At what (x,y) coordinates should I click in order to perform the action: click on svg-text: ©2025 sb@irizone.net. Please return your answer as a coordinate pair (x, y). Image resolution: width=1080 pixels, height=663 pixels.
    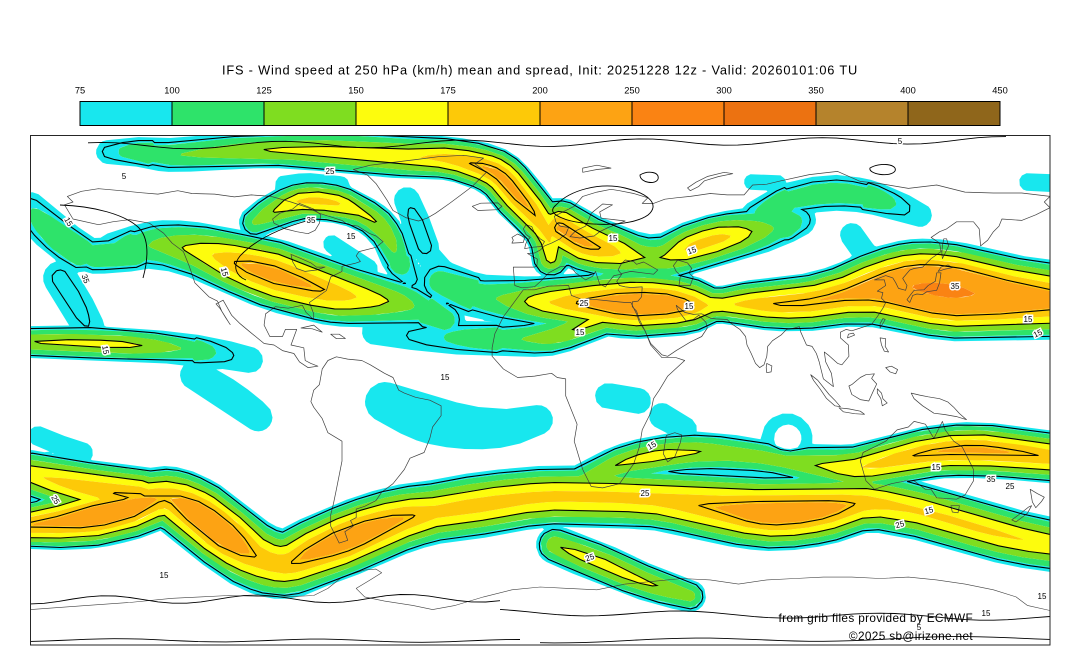
    Looking at the image, I should click on (911, 636).